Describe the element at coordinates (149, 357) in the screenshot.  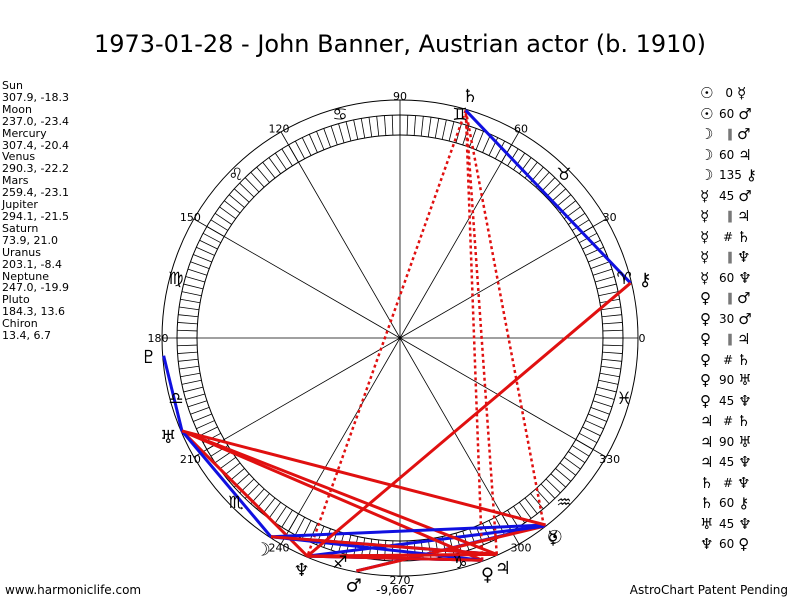
I see `planet-glyph-icon: ♇` at that location.